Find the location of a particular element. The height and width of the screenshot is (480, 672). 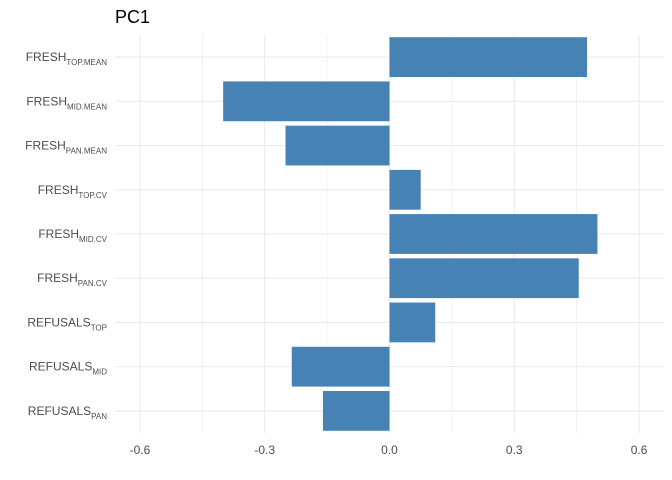

x-tick-label: 0.0 is located at coordinates (389, 450).